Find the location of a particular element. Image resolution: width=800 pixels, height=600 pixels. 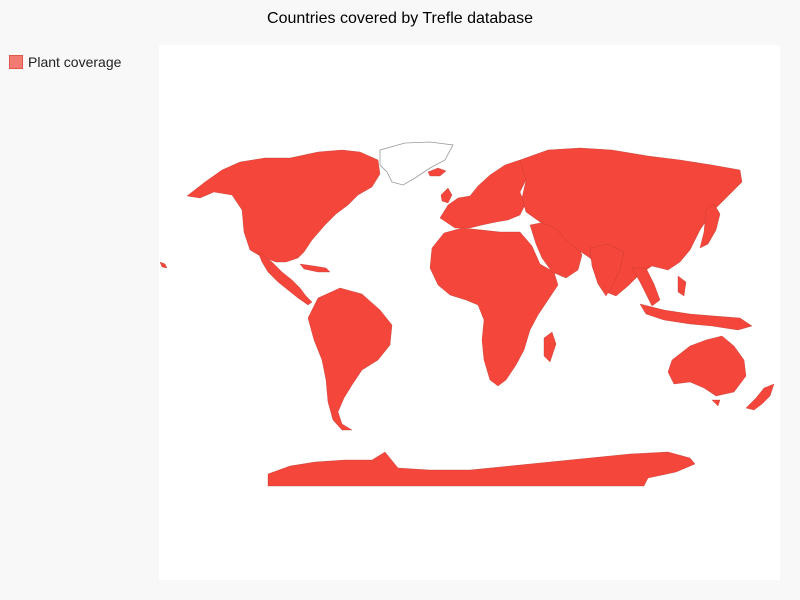

region-indonesia is located at coordinates (696, 317).